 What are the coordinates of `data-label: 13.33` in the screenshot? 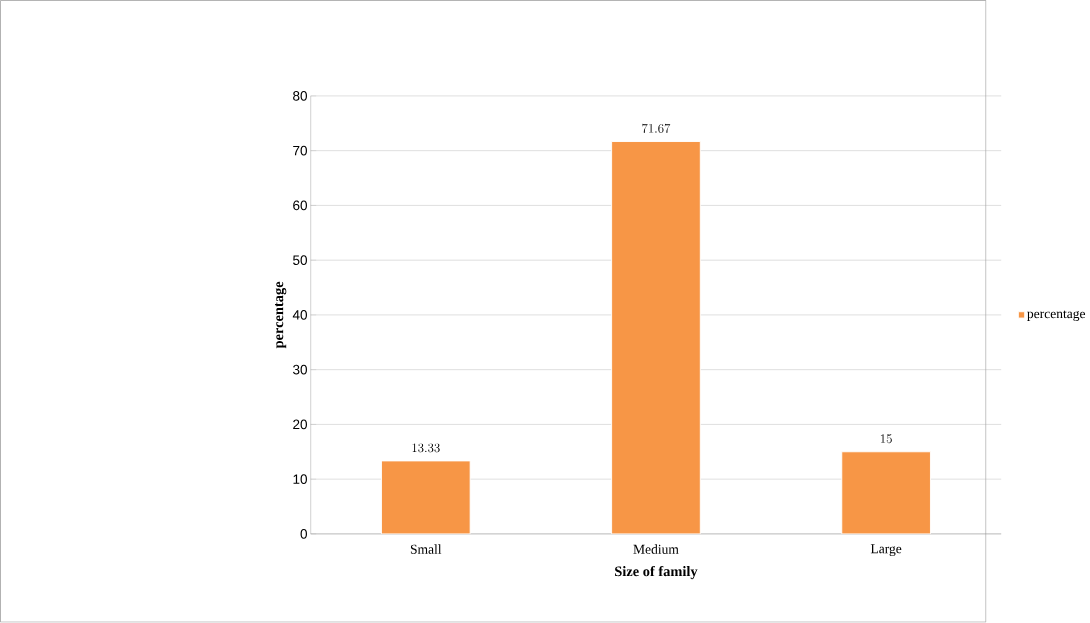 It's located at (426, 448).